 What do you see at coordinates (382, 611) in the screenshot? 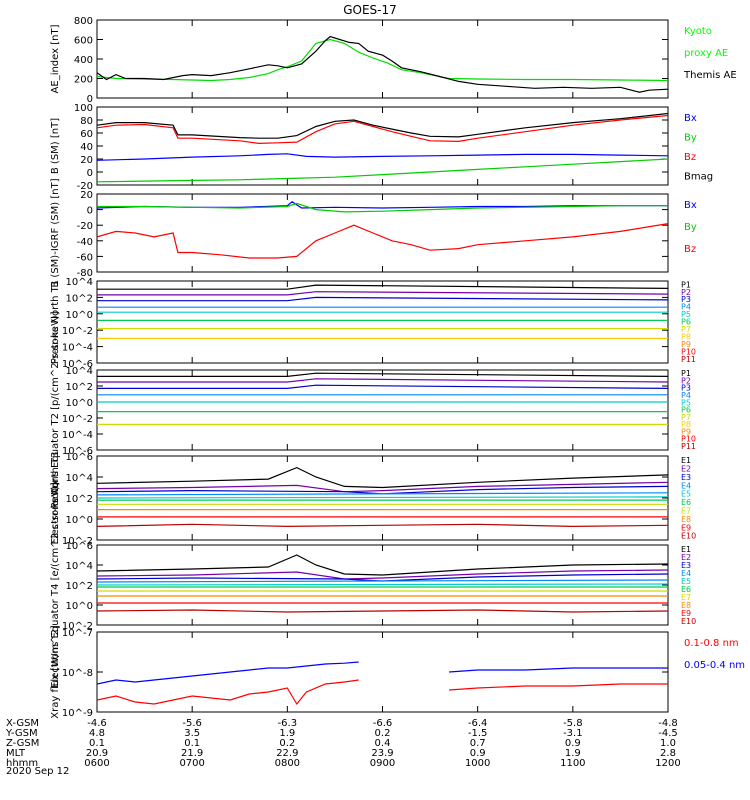
I see `series-line-e10` at bounding box center [382, 611].